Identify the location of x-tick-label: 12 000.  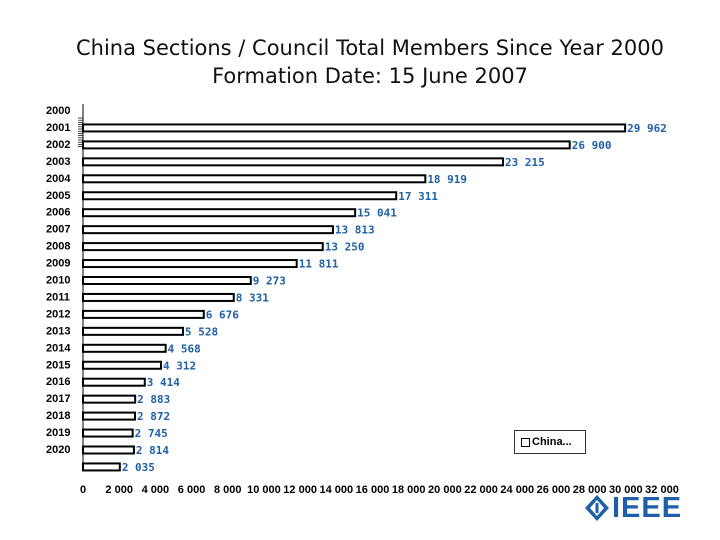
(300, 490).